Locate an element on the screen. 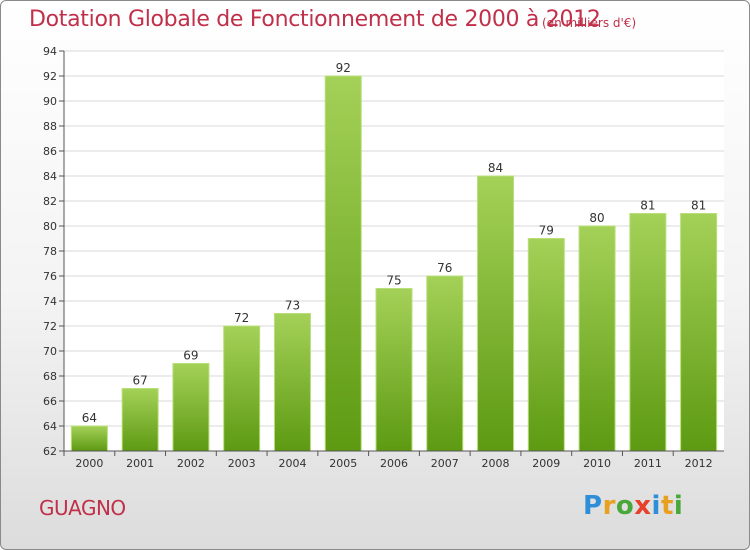 This screenshot has height=550, width=750. x-tick-label: 2006 is located at coordinates (394, 463).